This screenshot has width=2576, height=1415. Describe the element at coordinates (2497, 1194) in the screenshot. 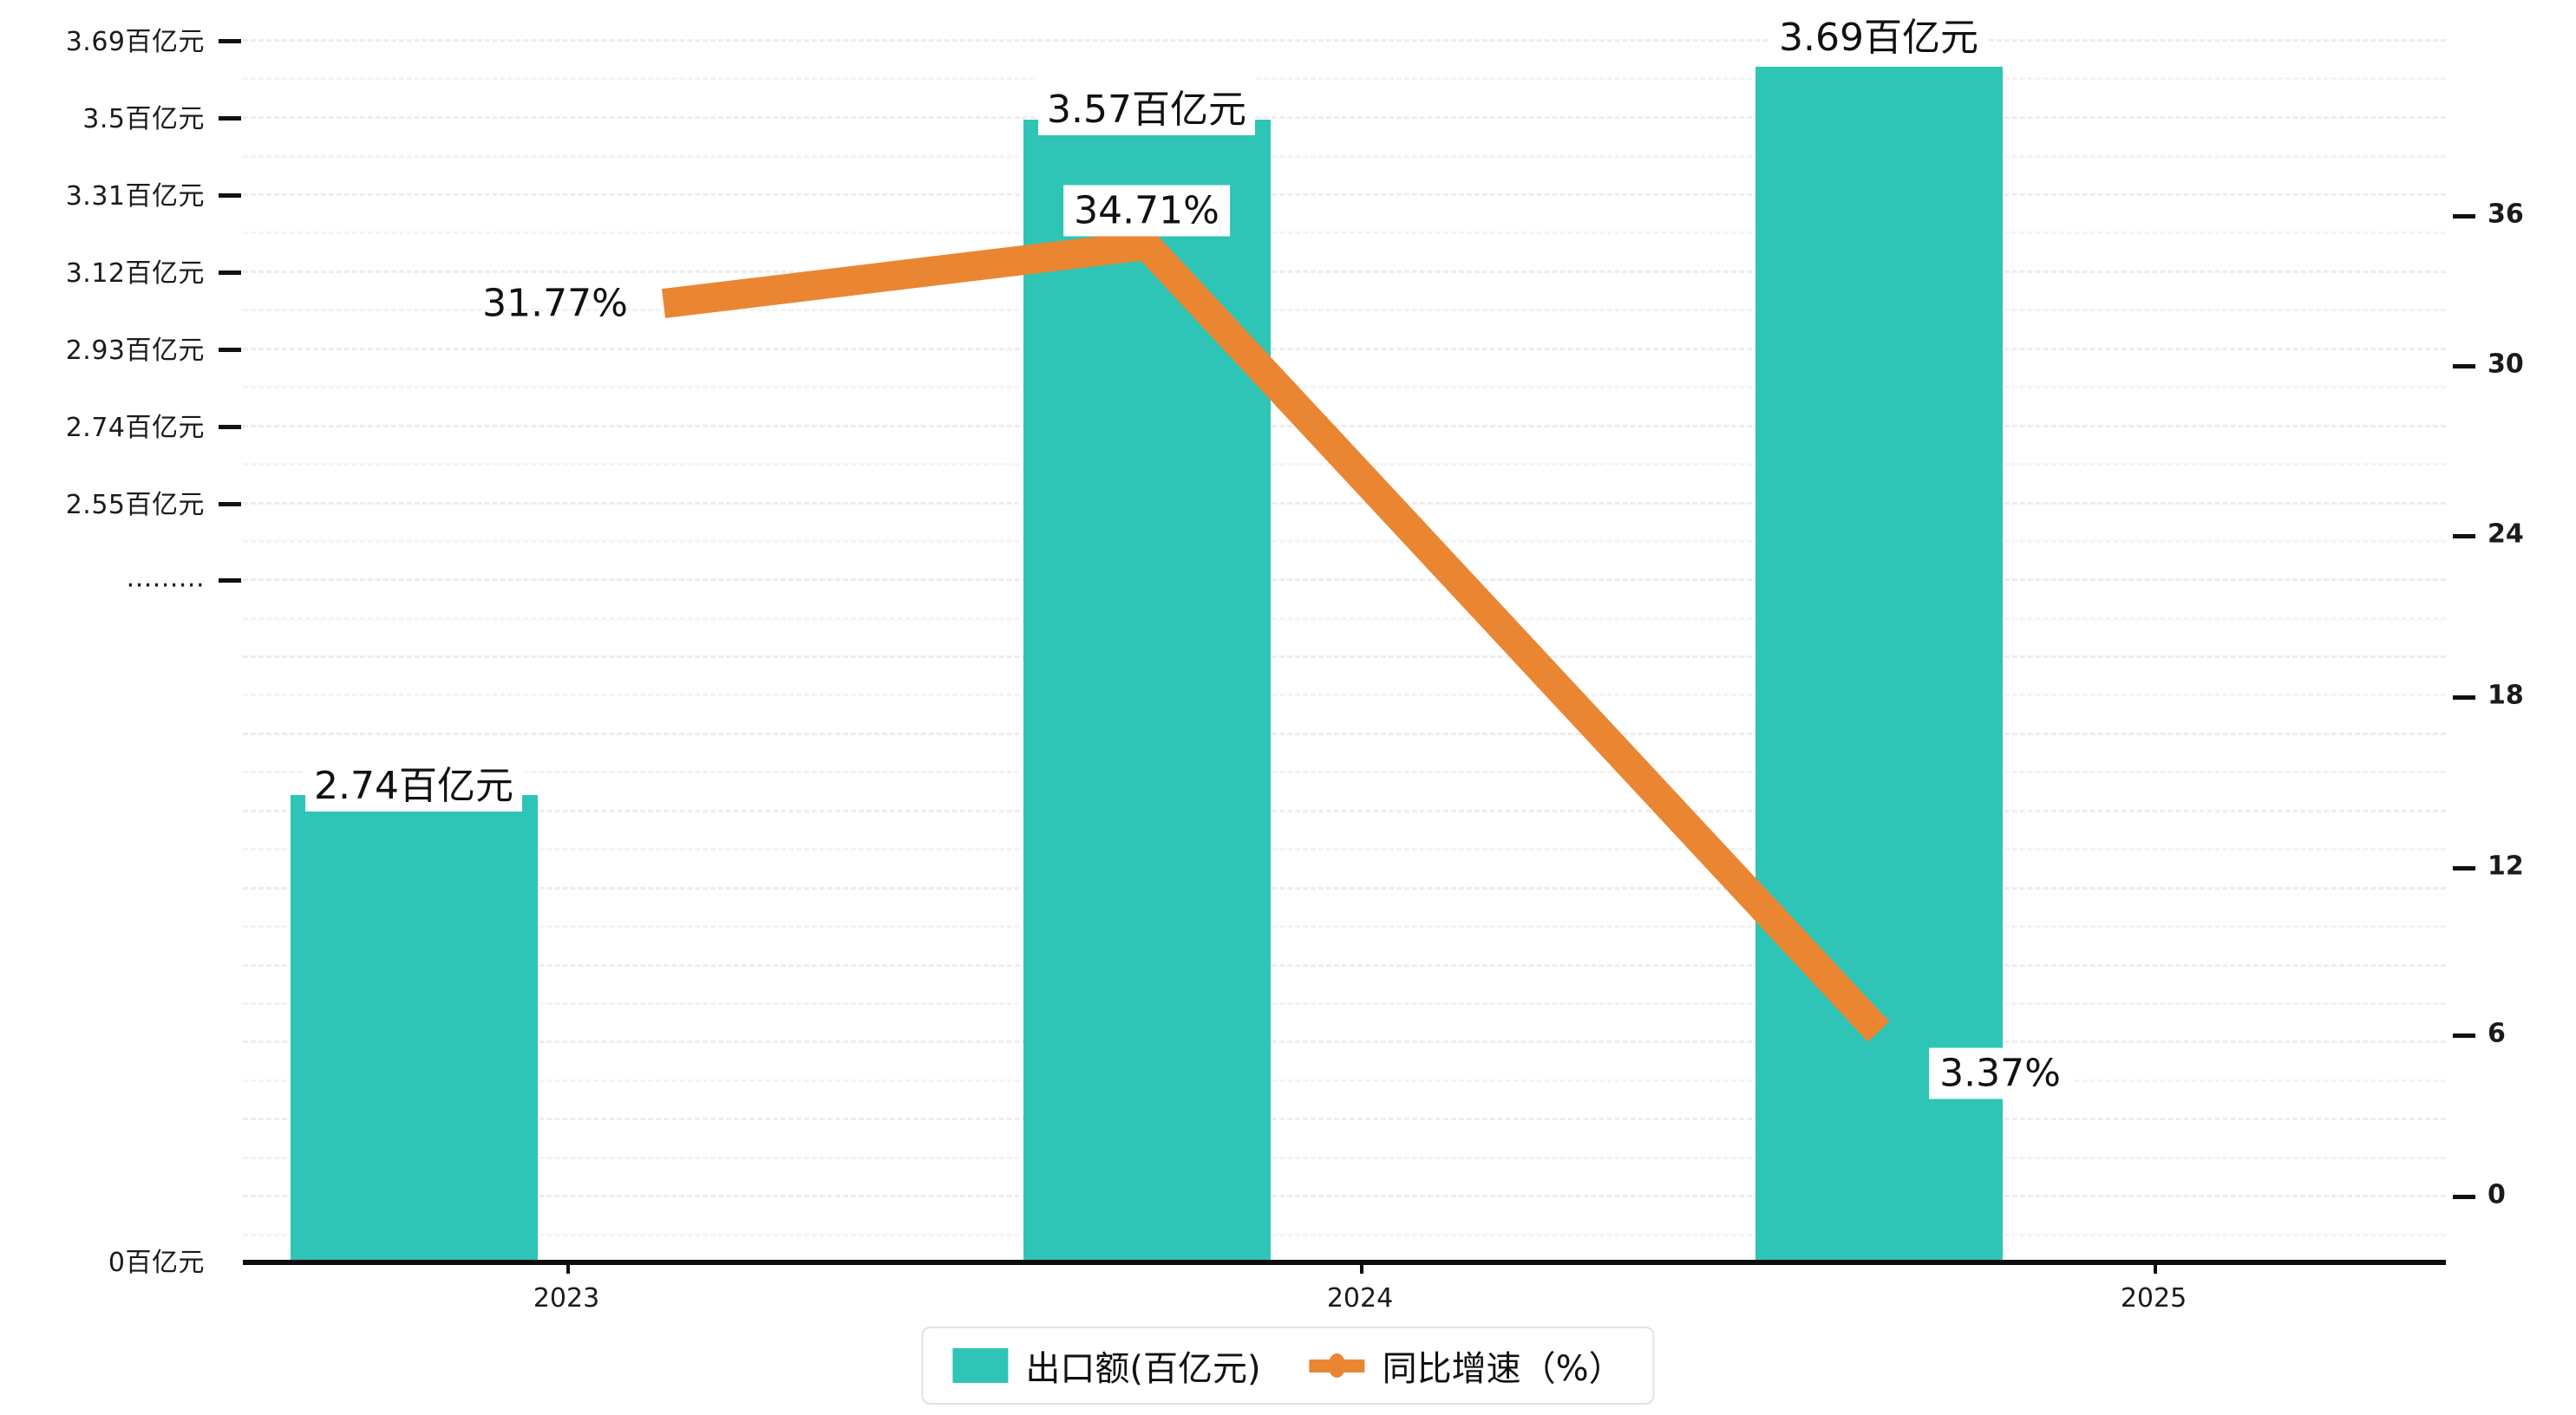

I see `right-y-label: 0` at that location.